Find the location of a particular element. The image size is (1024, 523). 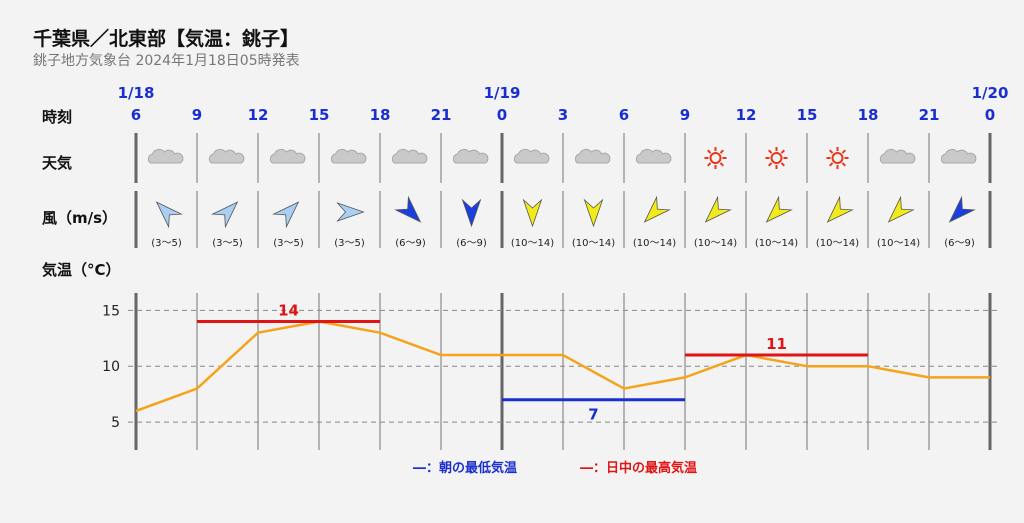

daily-max-label: 14 is located at coordinates (288, 311).